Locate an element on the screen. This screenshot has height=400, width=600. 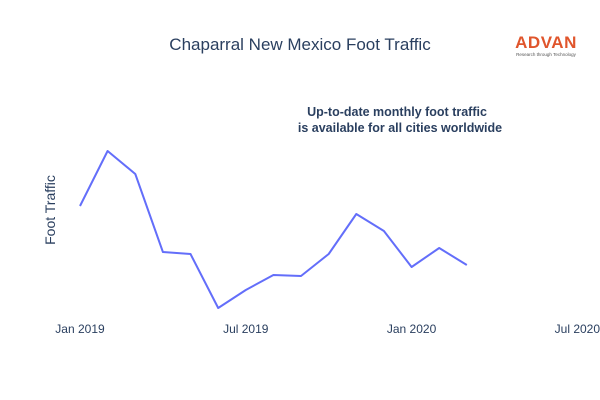
annotation-line-2: is available for all cities worldwide is located at coordinates (400, 128).